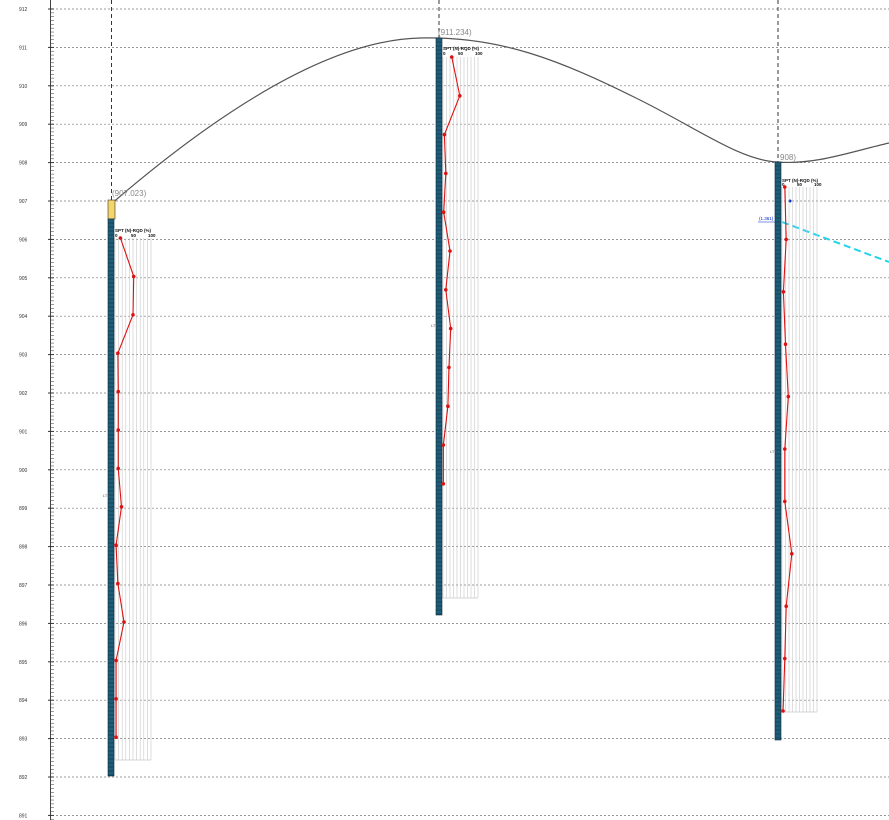  I want to click on water-table-line, so click(835, 242).